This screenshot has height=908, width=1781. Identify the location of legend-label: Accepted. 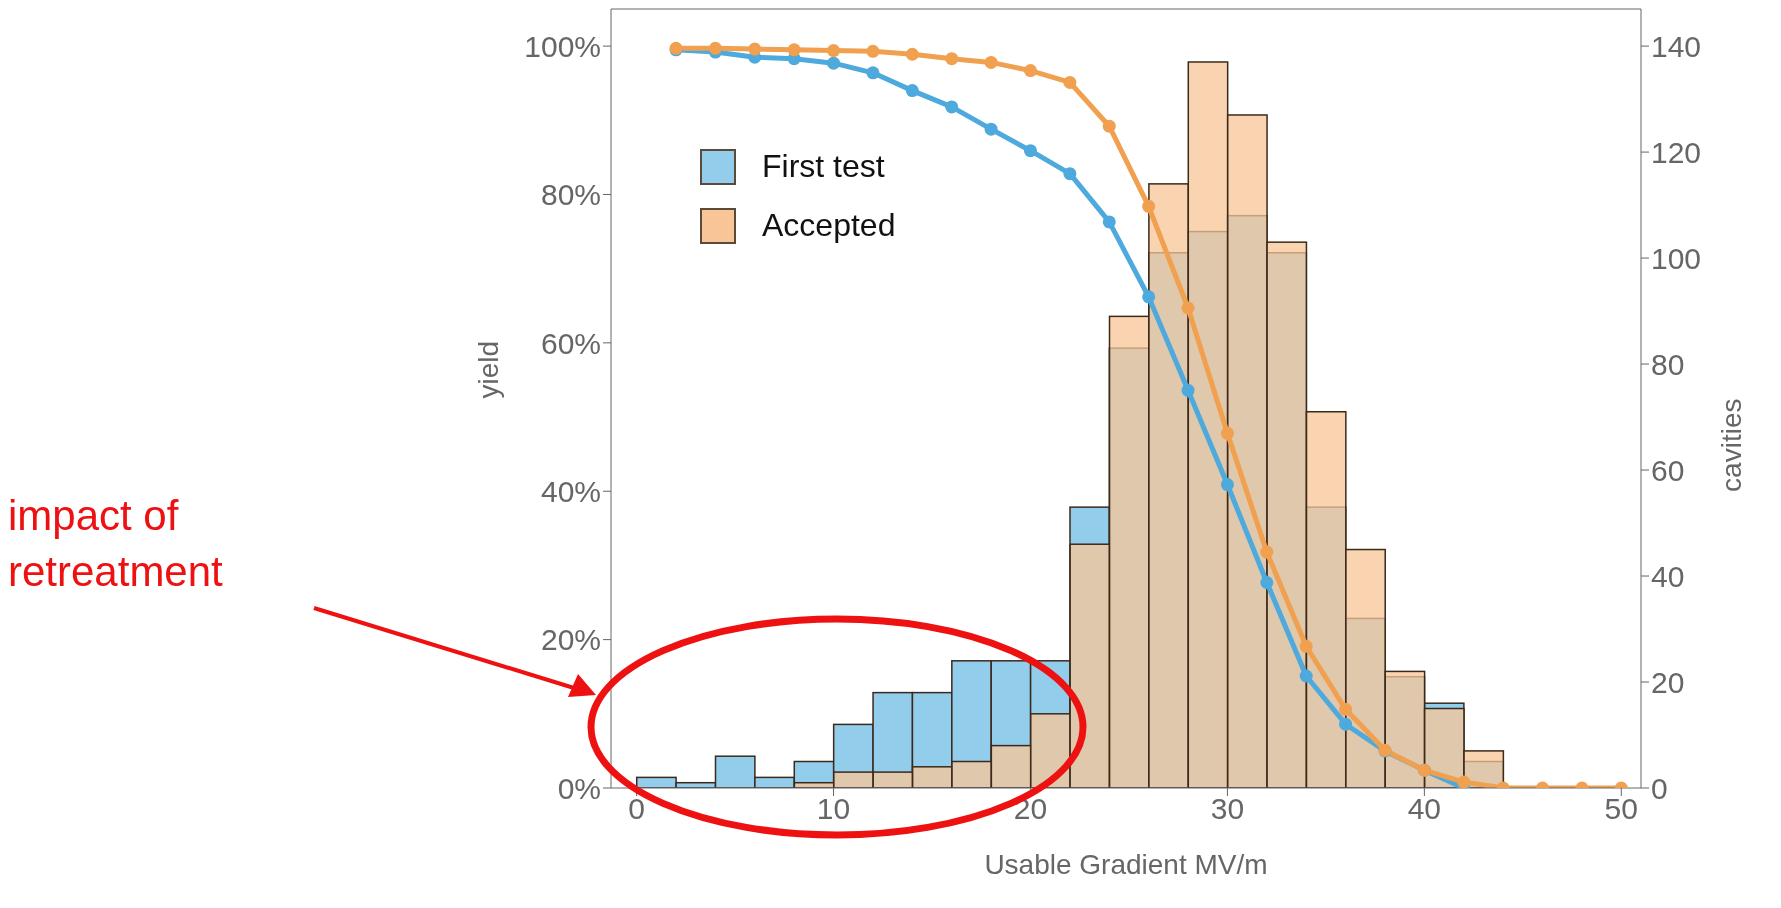
(829, 225).